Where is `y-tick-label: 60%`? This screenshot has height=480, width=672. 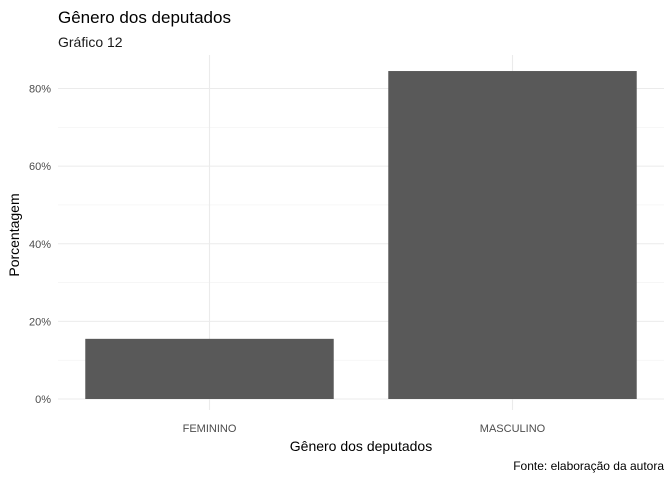 y-tick-label: 60% is located at coordinates (40, 167).